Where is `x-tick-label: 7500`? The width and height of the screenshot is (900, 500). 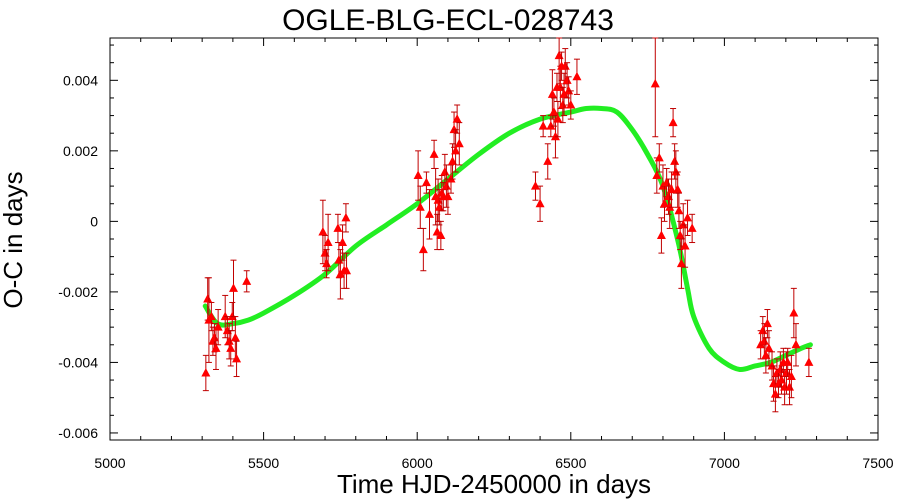 x-tick-label: 7500 is located at coordinates (877, 463).